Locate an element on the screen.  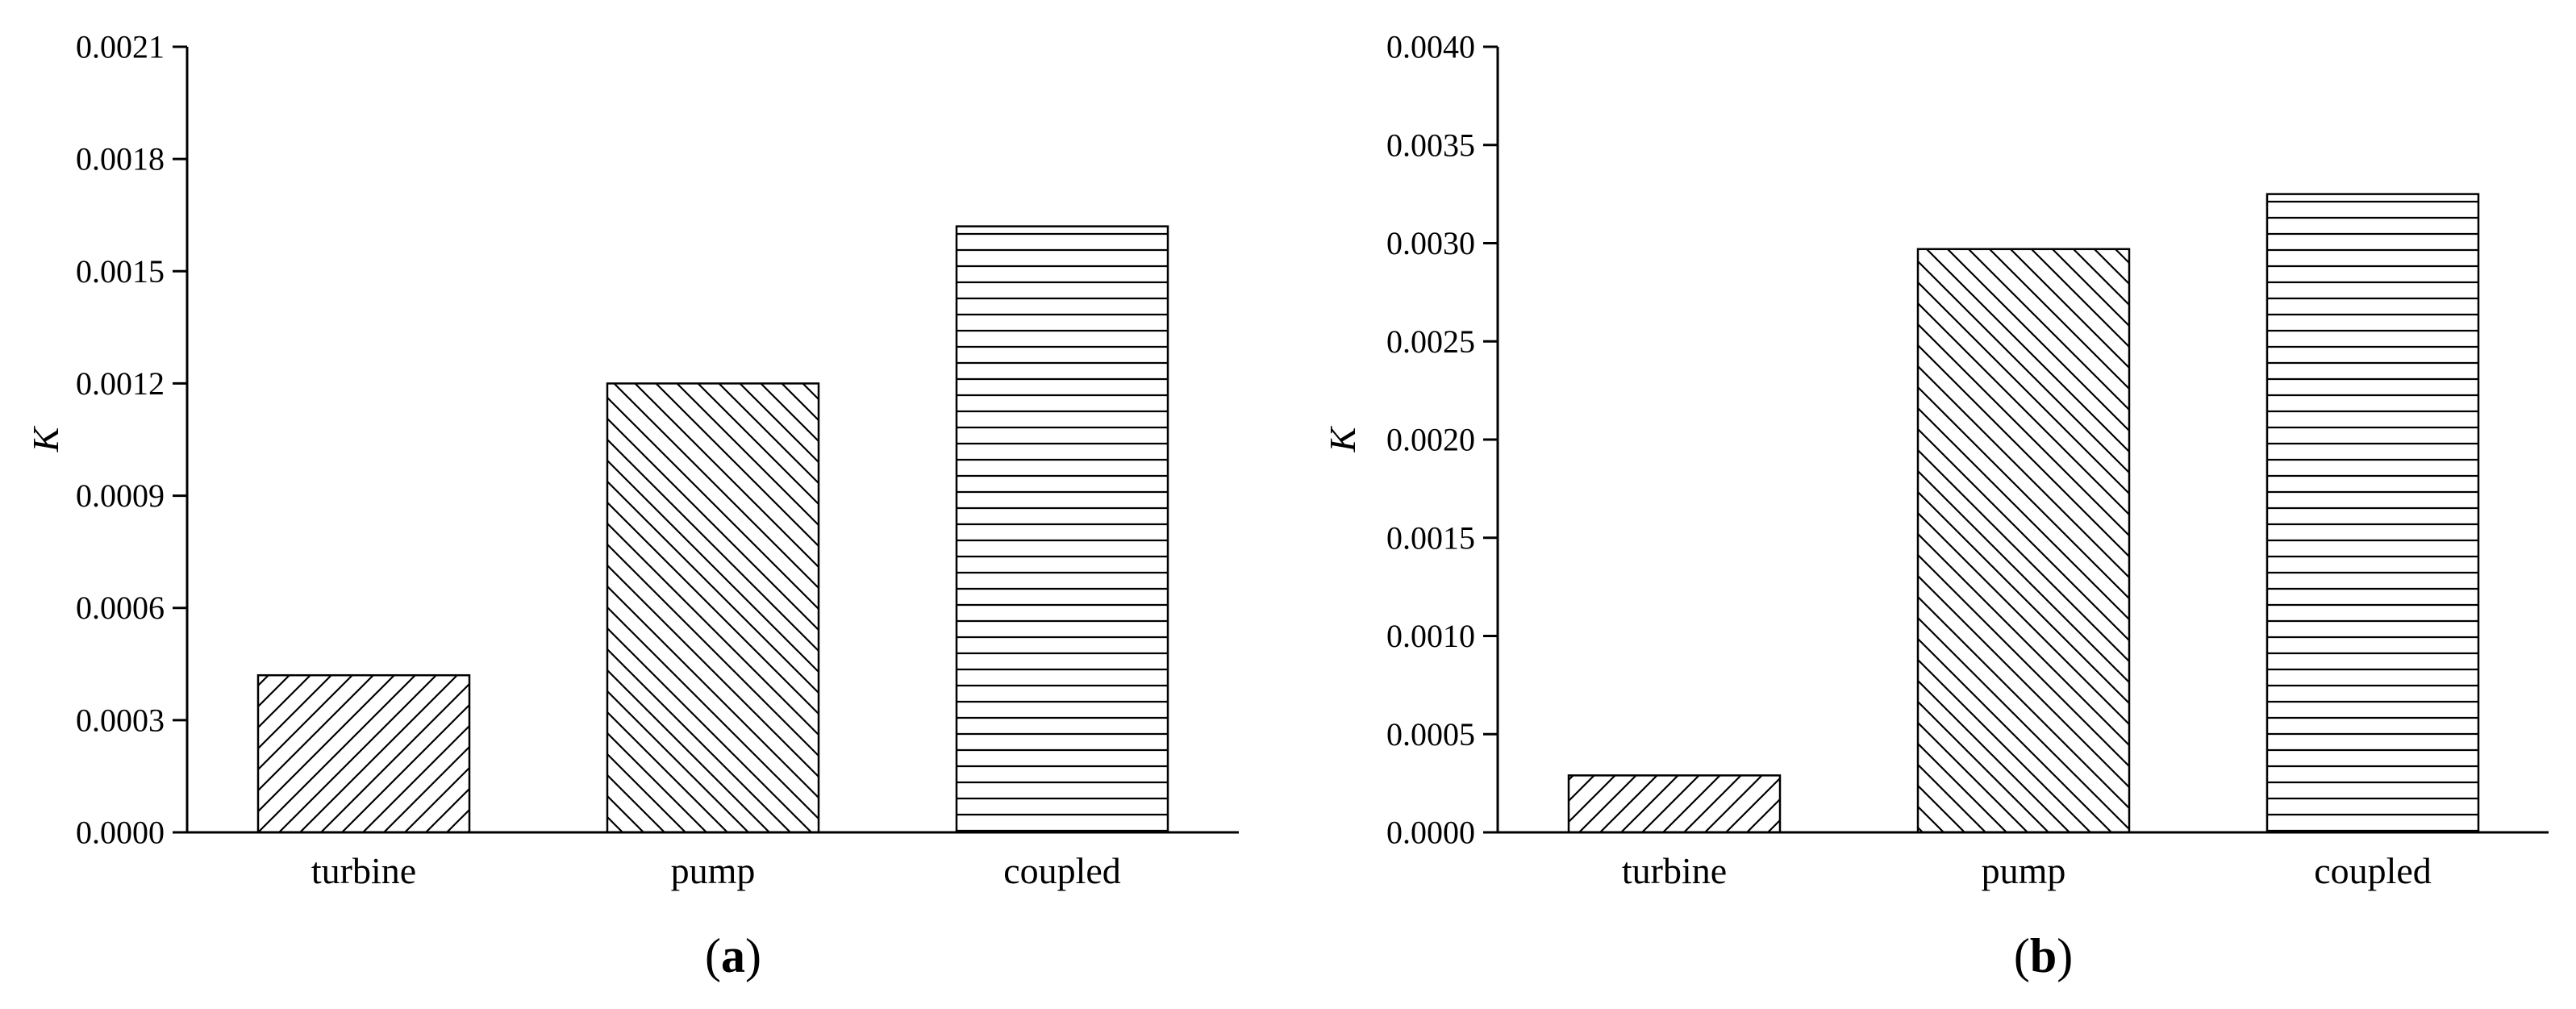
y-tick-label: 0.0021 is located at coordinates (120, 47).